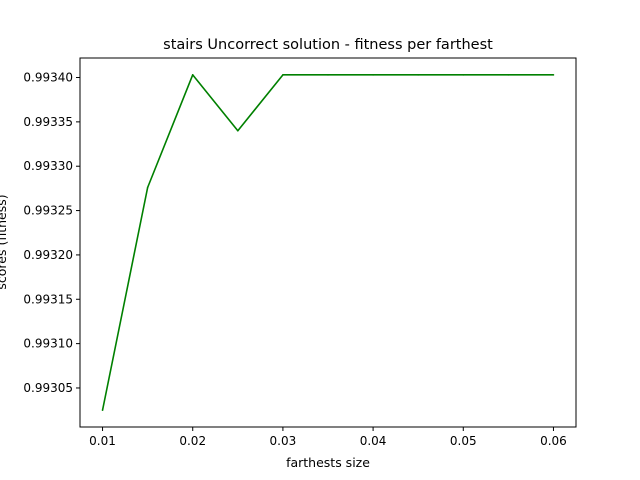 The height and width of the screenshot is (480, 640). Describe the element at coordinates (373, 441) in the screenshot. I see `x-tick-label: 0.04` at that location.